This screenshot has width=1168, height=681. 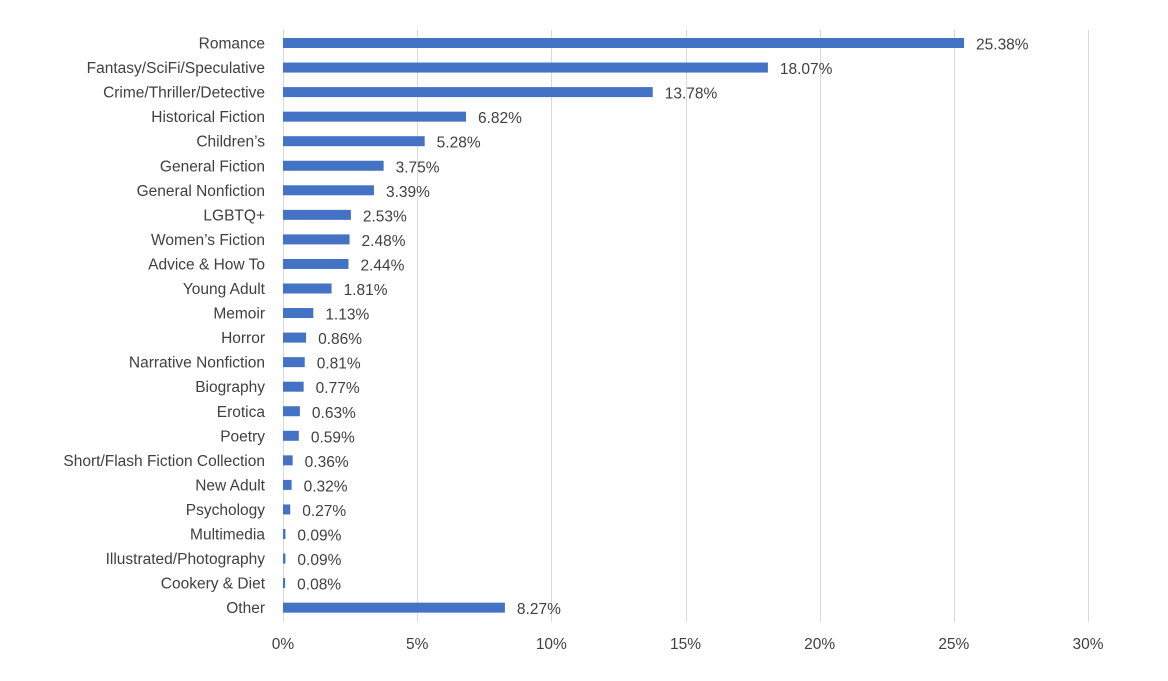 I want to click on x-tick-label: 15%, so click(x=685, y=644).